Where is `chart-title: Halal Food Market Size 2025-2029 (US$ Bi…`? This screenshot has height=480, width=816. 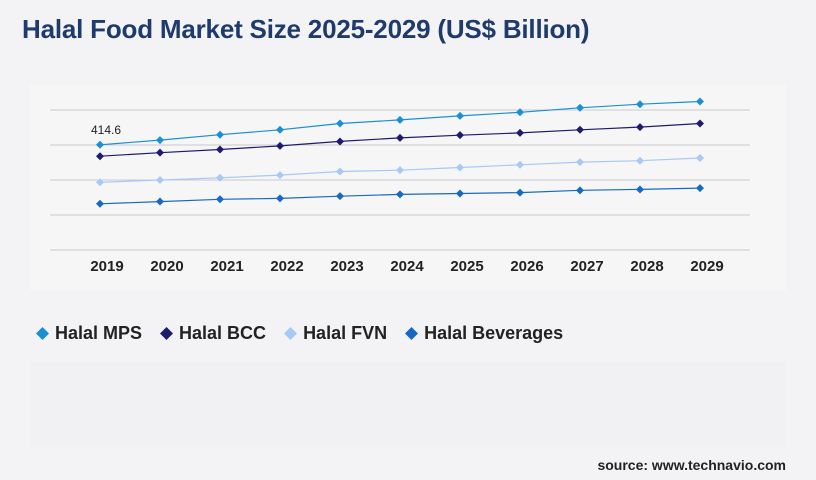
chart-title: Halal Food Market Size 2025-2029 (US$ Bi… is located at coordinates (306, 29).